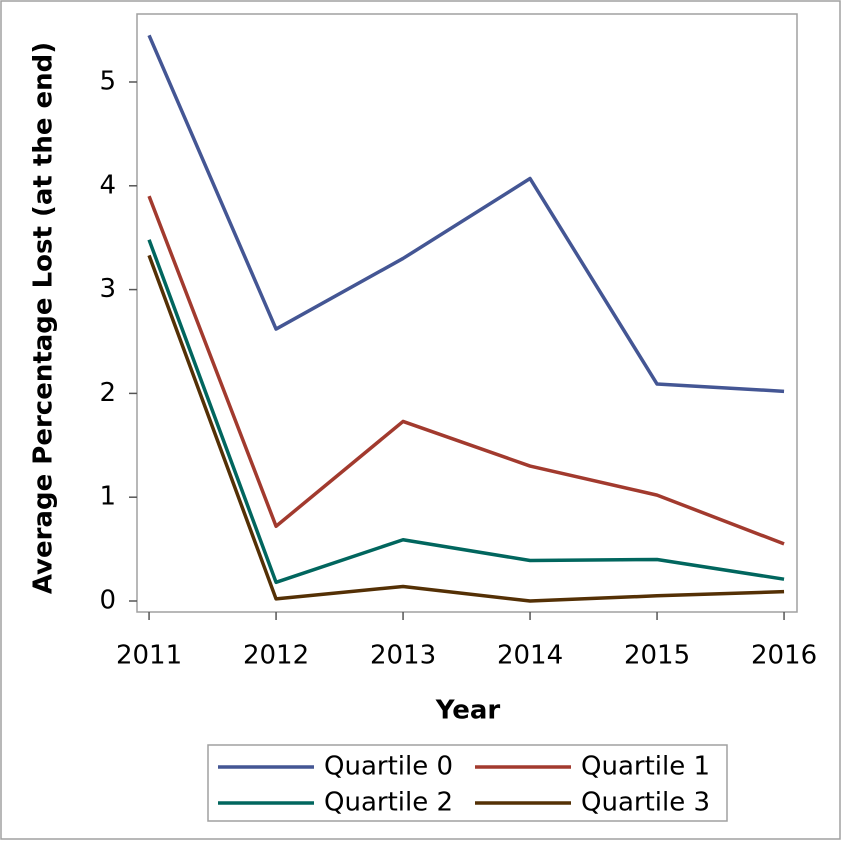 Image resolution: width=842 pixels, height=841 pixels. I want to click on x-tick-label: 2014, so click(530, 656).